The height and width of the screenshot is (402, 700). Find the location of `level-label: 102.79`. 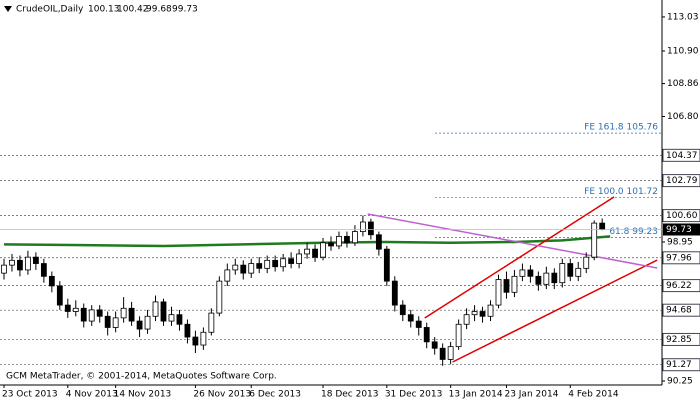

level-label: 102.79 is located at coordinates (682, 181).